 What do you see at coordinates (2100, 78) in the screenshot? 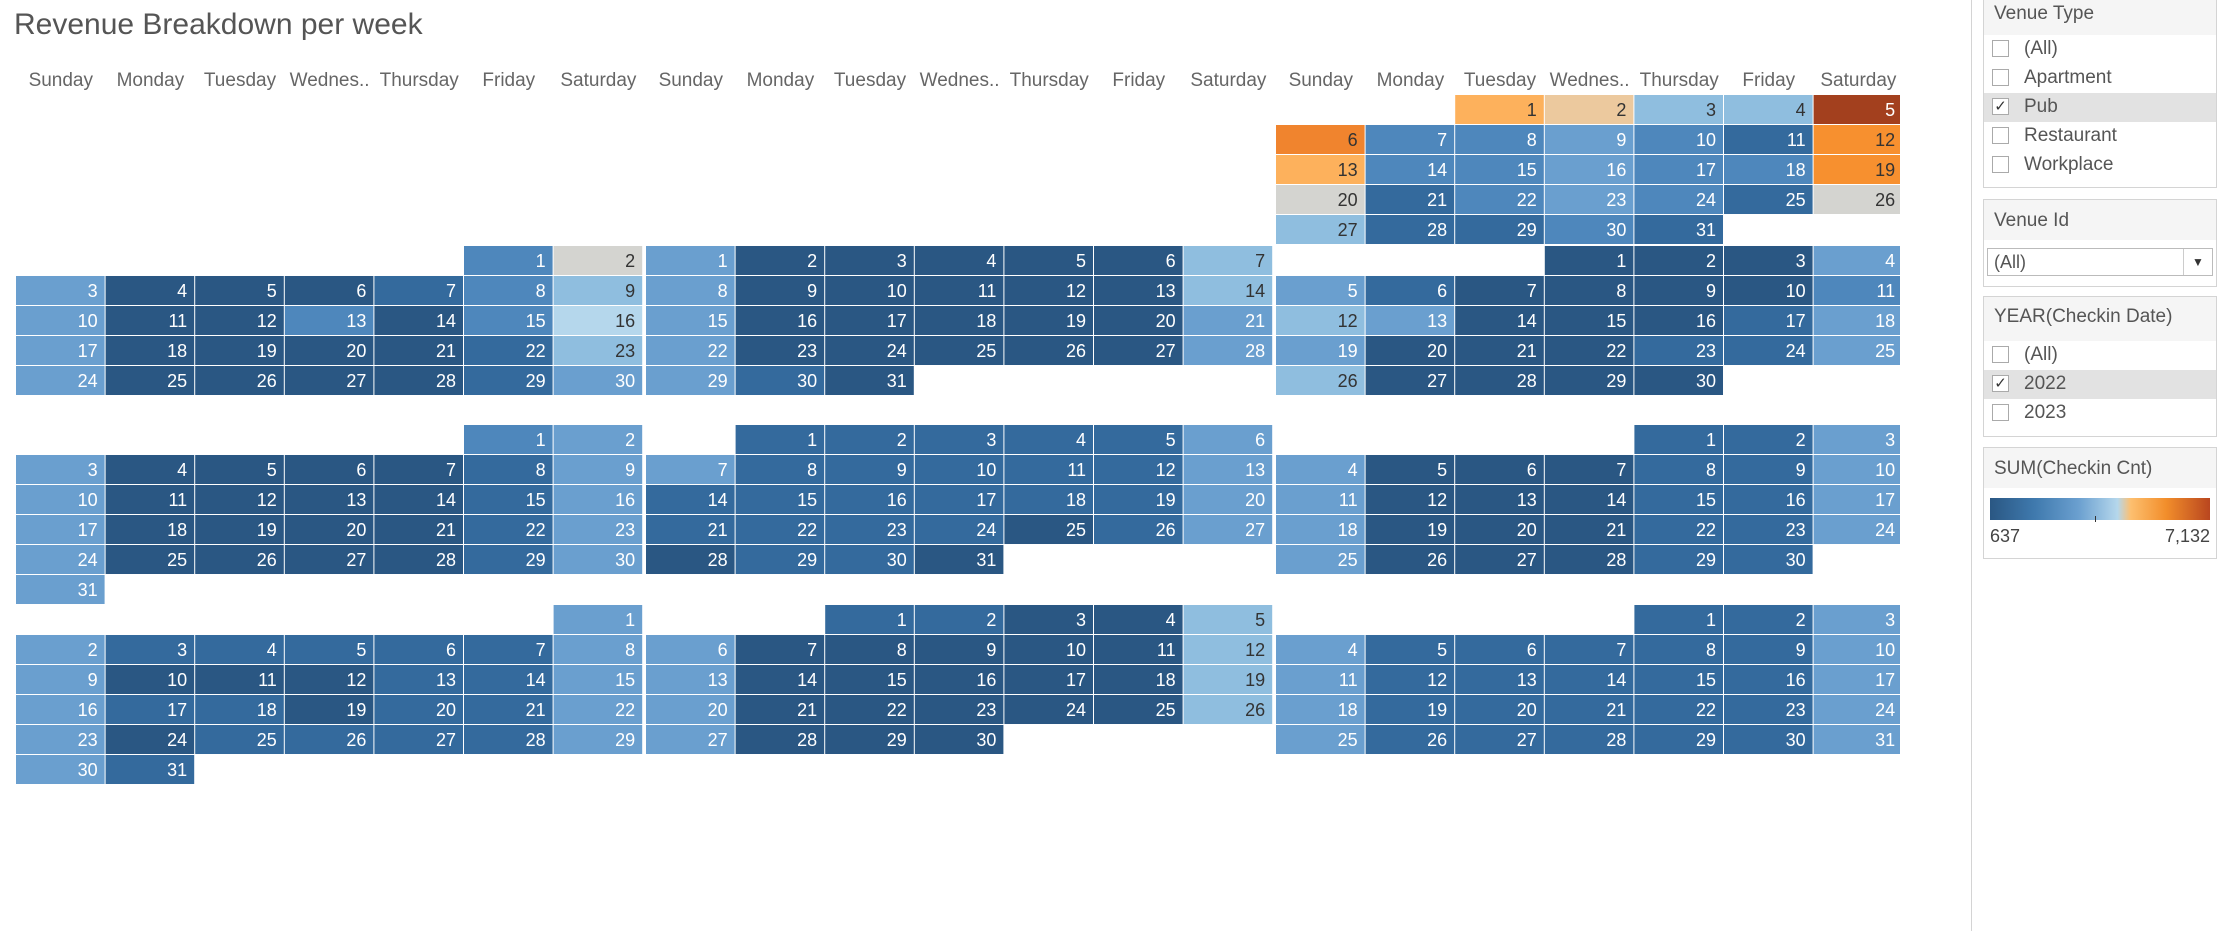
I see `venue-type-option: Apartment` at bounding box center [2100, 78].